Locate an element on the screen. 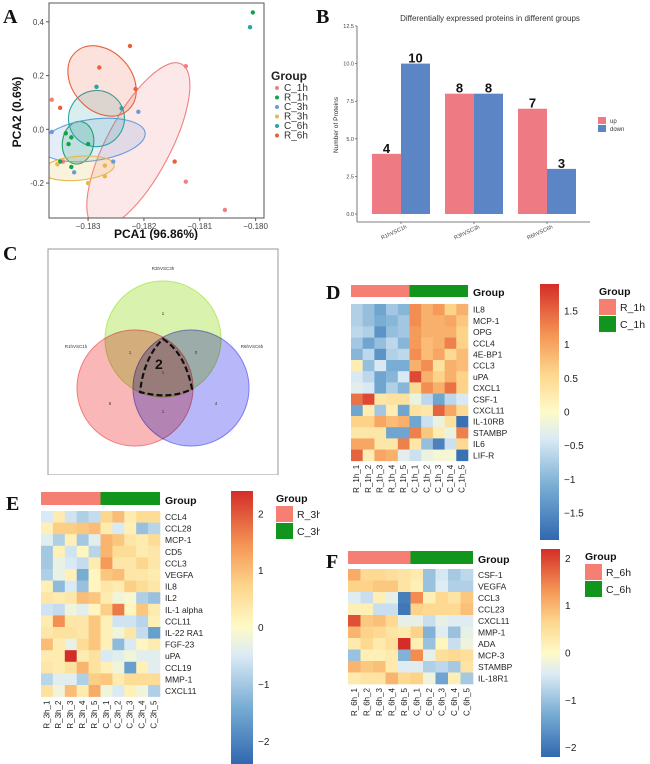  y-tick-label: 0.2 is located at coordinates (39, 76).